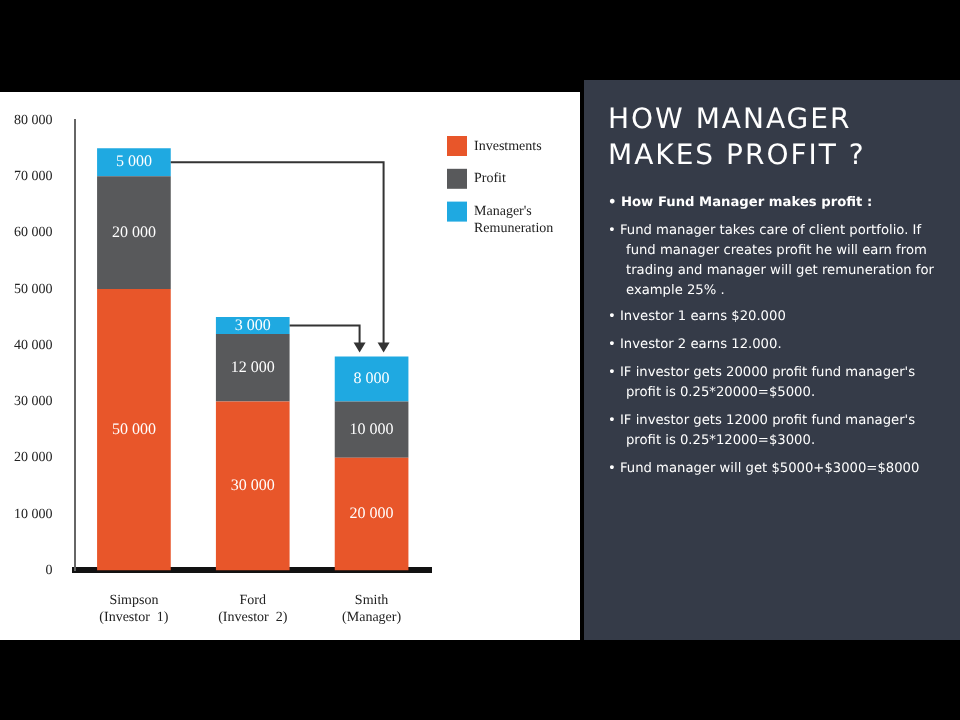  I want to click on data-label: 30 000, so click(252, 485).